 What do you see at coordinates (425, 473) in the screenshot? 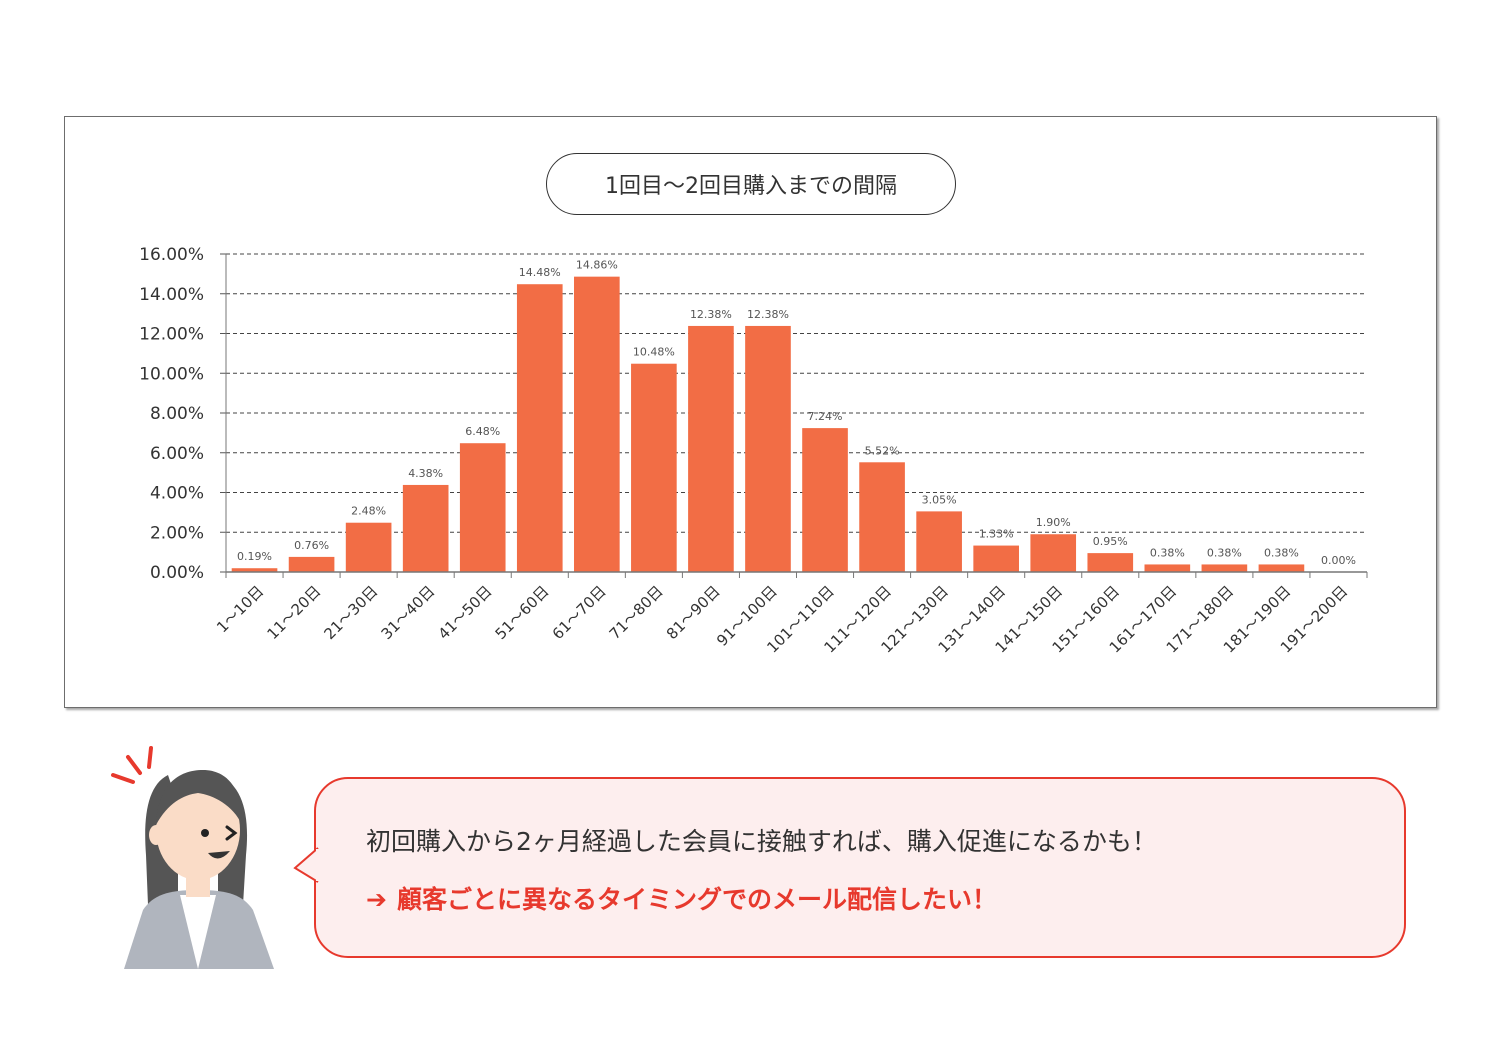
I see `data-label: 4.38%` at bounding box center [425, 473].